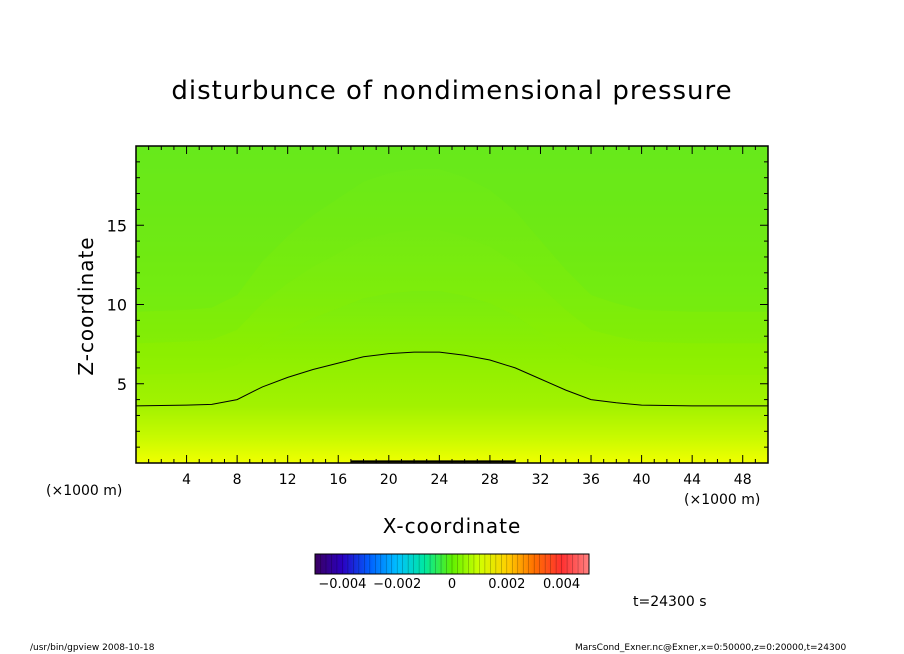  What do you see at coordinates (452, 584) in the screenshot?
I see `colorbar-tick-label: 0` at bounding box center [452, 584].